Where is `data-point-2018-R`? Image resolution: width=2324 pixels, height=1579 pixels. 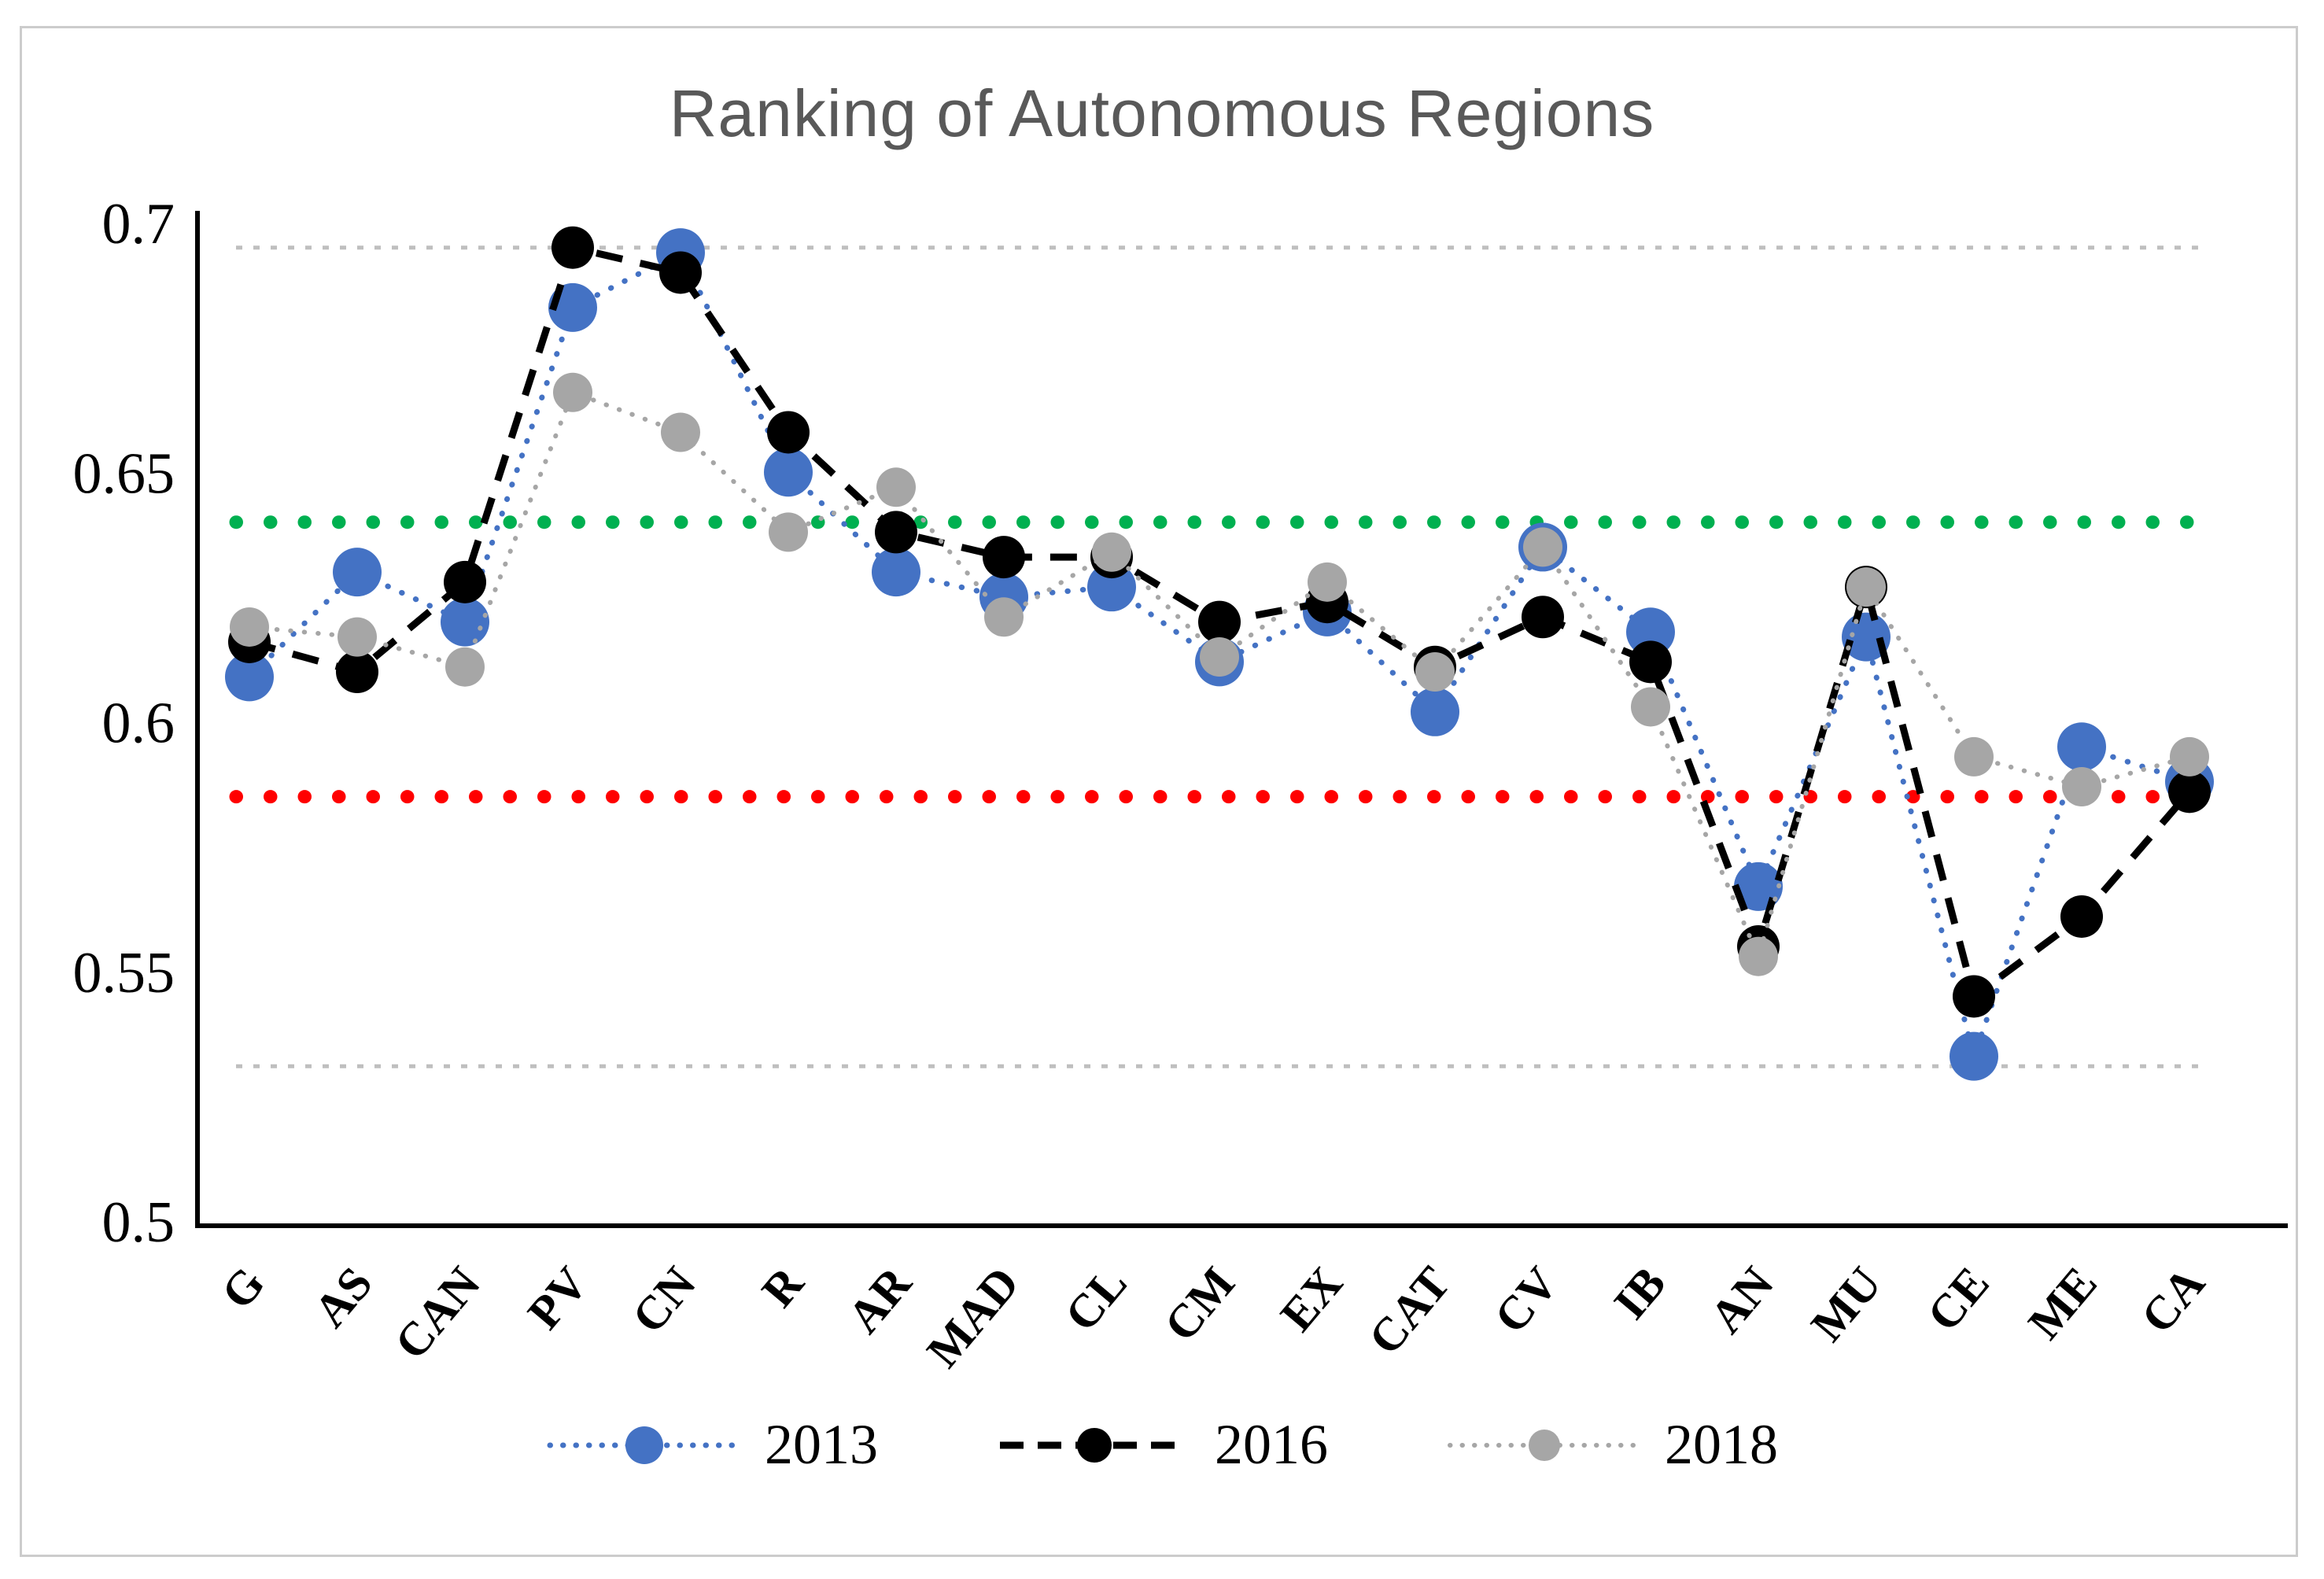
data-point-2018-R is located at coordinates (788, 532).